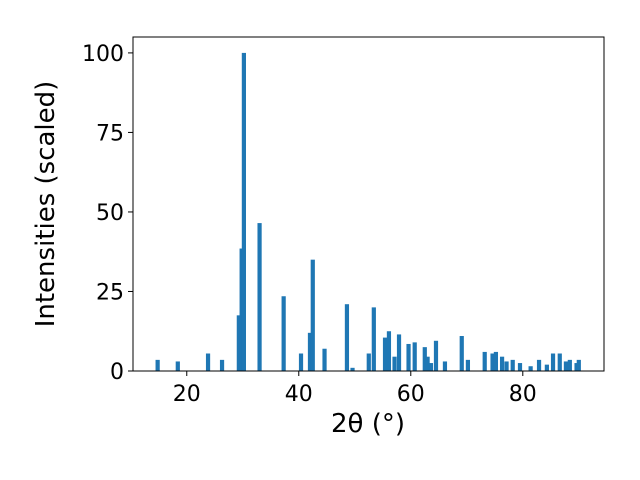 The height and width of the screenshot is (480, 640). I want to click on y-tick-label: 100, so click(103, 54).